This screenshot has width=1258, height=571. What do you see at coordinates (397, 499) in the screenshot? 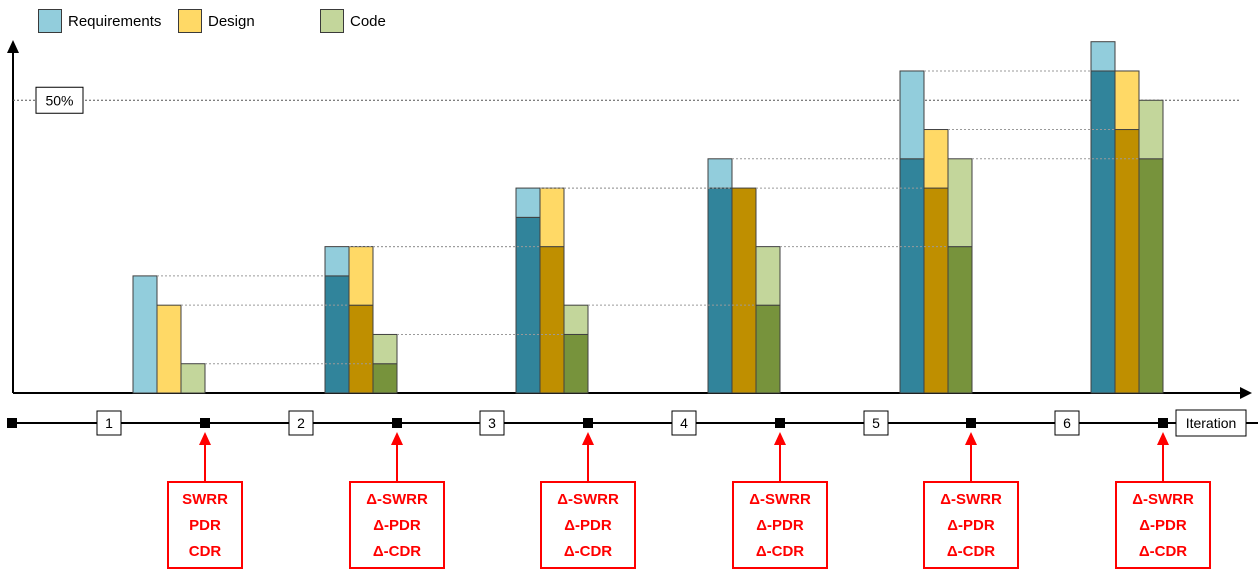
I see `review-text-2-1: Δ-SWRR` at bounding box center [397, 499].